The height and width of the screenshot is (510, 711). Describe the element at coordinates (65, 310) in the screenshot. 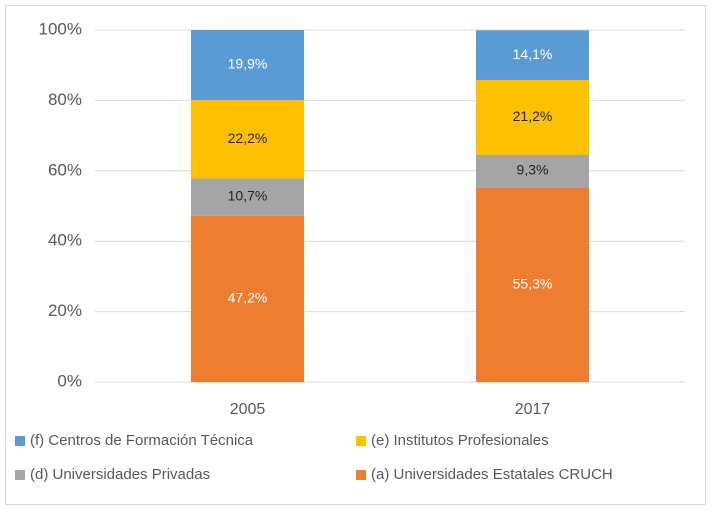

I see `y-tick-label: 20%` at that location.